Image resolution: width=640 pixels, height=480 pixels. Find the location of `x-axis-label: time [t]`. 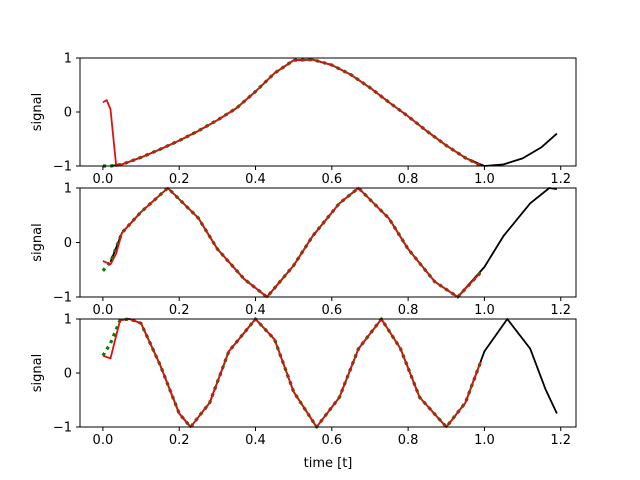

x-axis-label: time [t] is located at coordinates (328, 463).